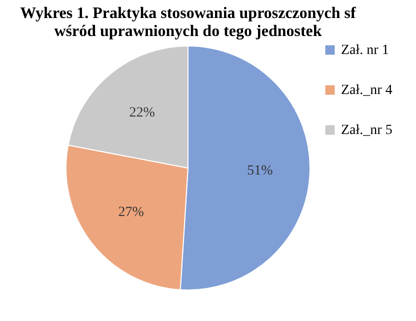  I want to click on chart-title: Wykres 1. Praktyka stosowania uproszczonych sf wśród uprawnionych do tego jednostek, so click(188, 22).